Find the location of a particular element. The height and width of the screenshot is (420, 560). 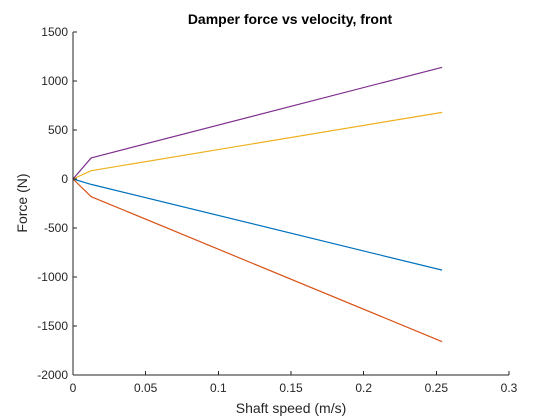

x-tick-label: 0.1 is located at coordinates (218, 388).